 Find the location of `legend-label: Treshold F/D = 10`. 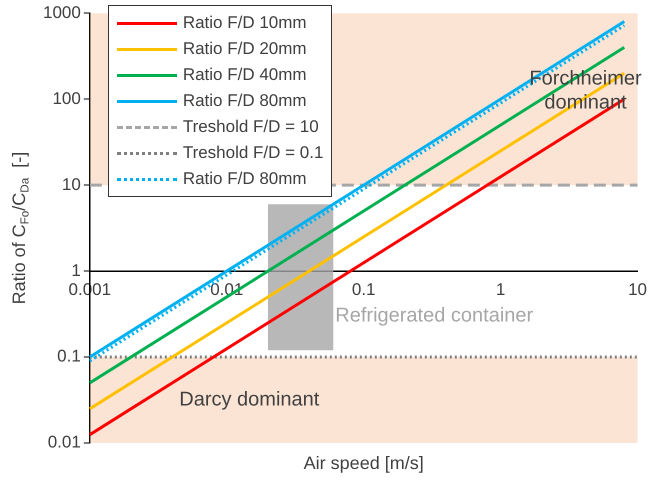

legend-label: Treshold F/D = 10 is located at coordinates (250, 127).